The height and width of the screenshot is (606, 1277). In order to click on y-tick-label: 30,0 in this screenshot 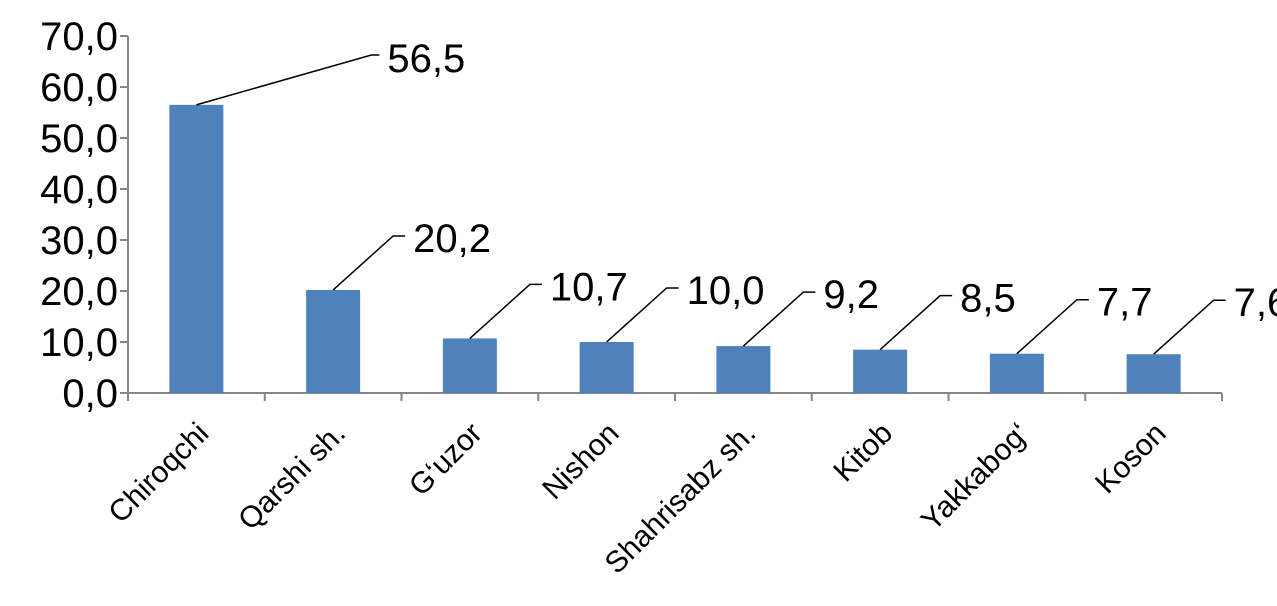, I will do `click(79, 241)`.